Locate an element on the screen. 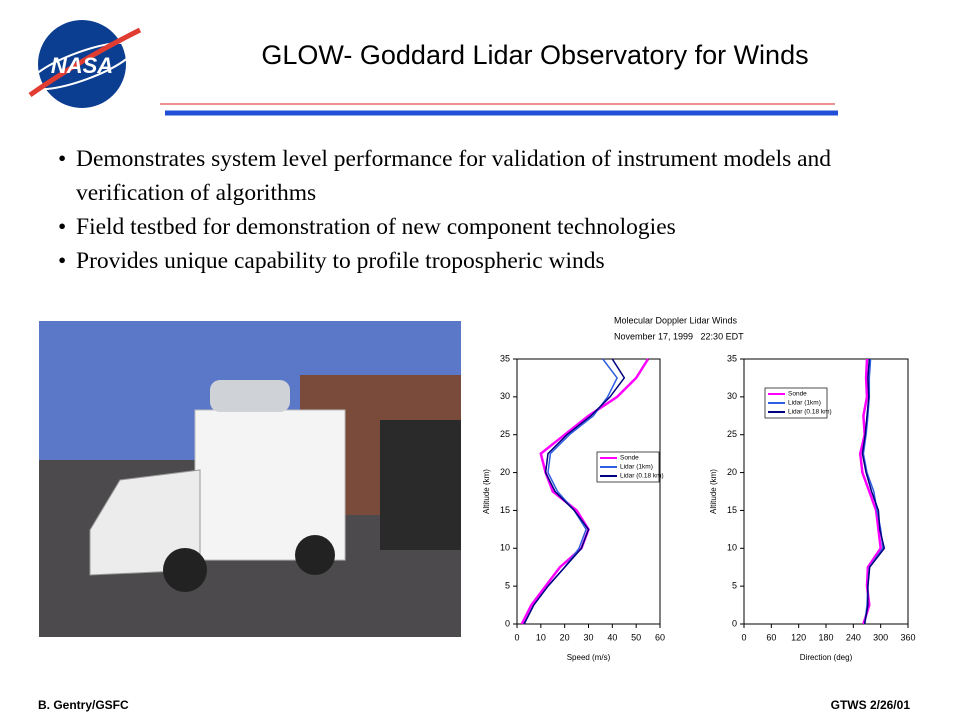 The height and width of the screenshot is (720, 960). x-tick-label: 40 is located at coordinates (612, 637).